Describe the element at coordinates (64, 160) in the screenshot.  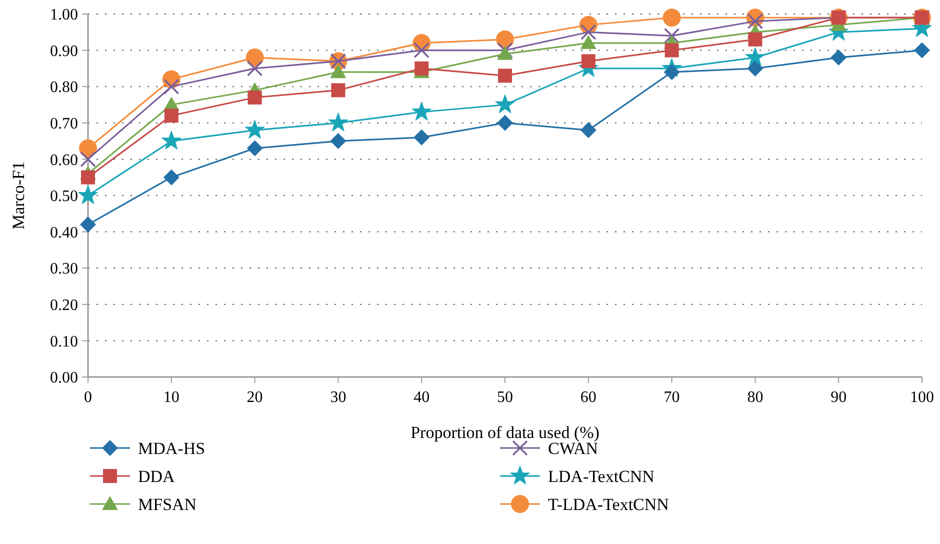
I see `y-tick-label: 0.60` at that location.